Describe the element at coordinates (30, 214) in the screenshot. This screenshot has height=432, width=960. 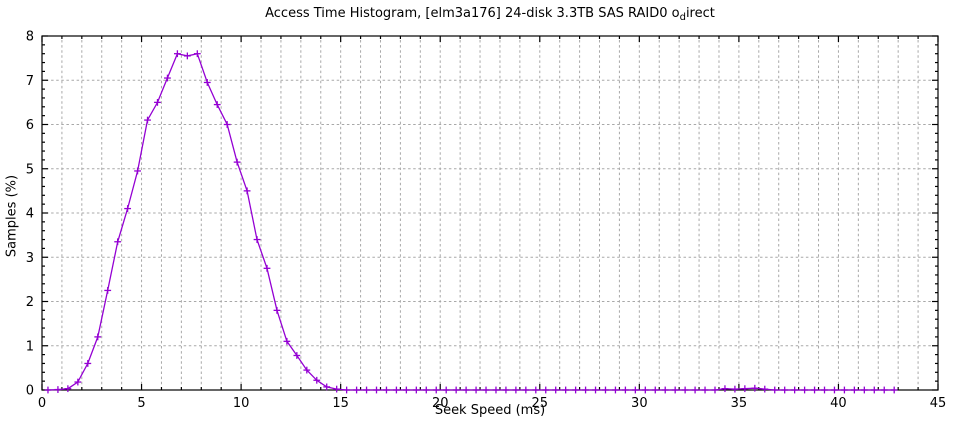
I see `tick-label: 4` at that location.